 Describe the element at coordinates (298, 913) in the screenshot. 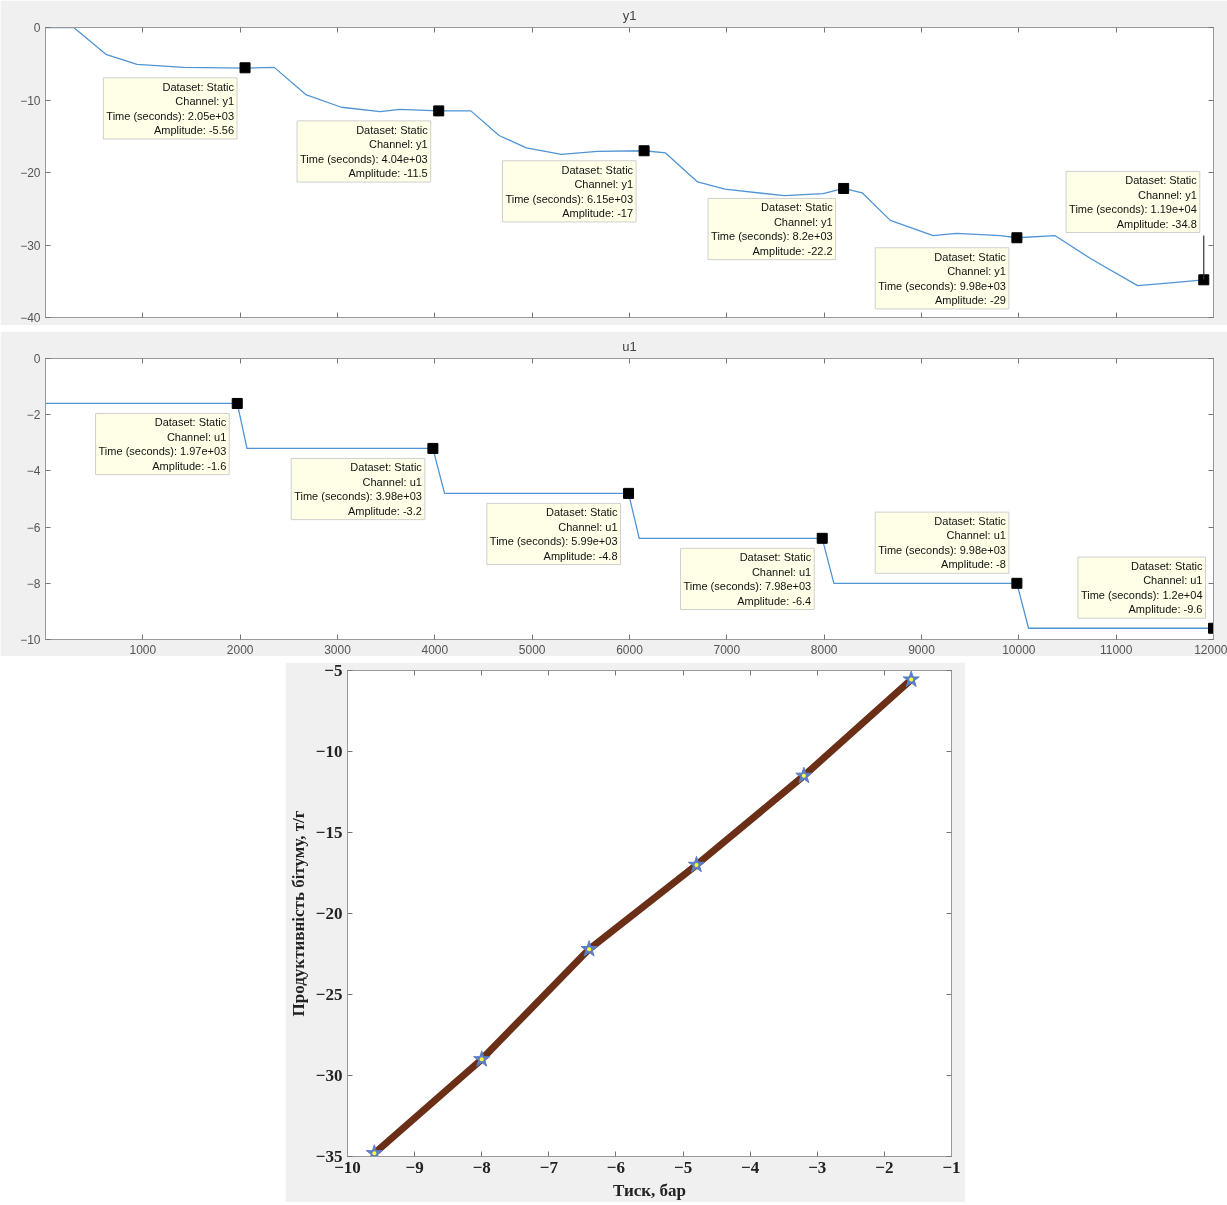

I see `y-axis-title: Продуктивність бітуму, т/г` at that location.